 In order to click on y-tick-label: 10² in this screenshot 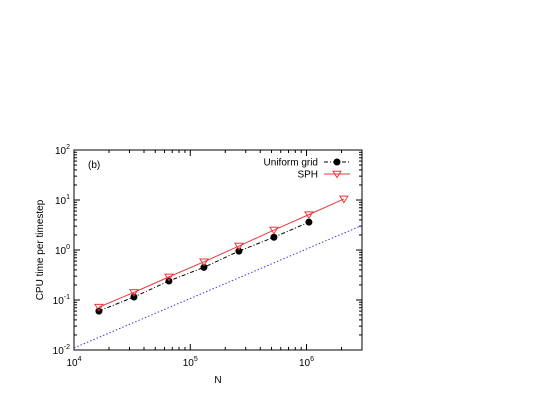, I will do `click(62, 150)`.